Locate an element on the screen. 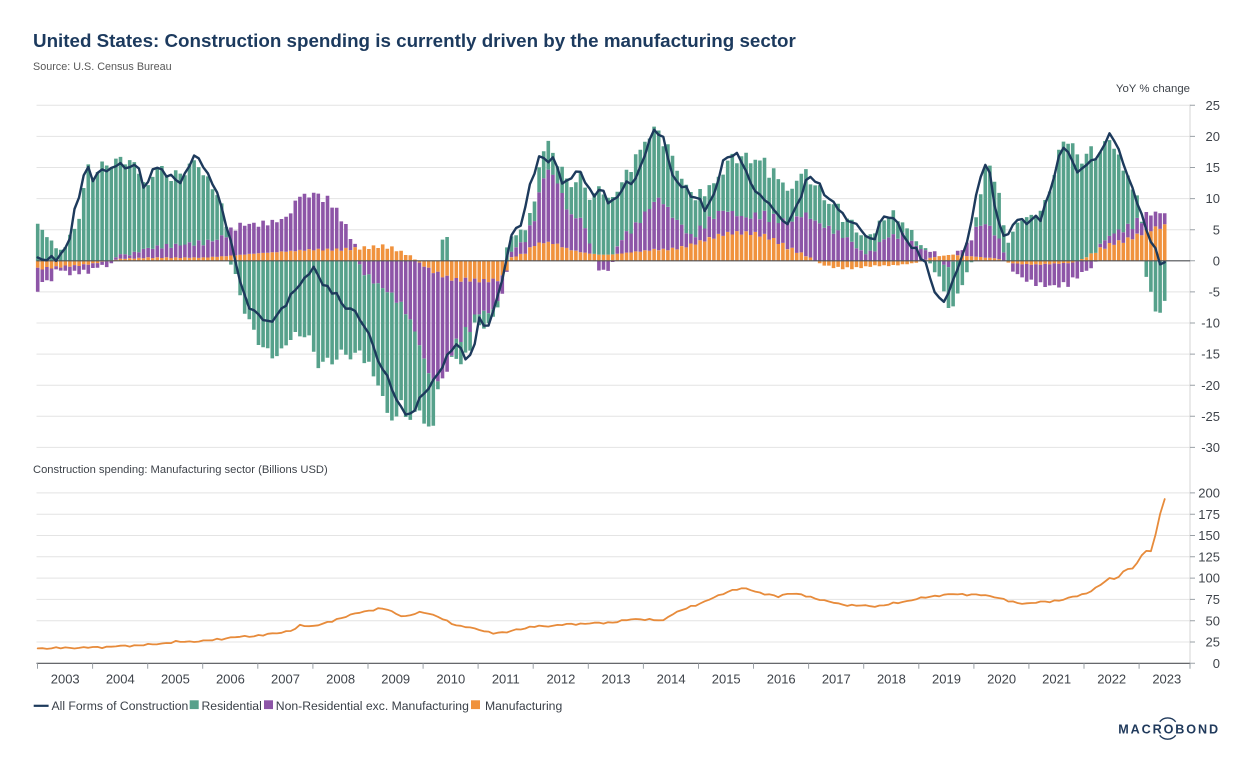 Image resolution: width=1252 pixels, height=771 pixels. svg-text: 150 is located at coordinates (1209, 535).